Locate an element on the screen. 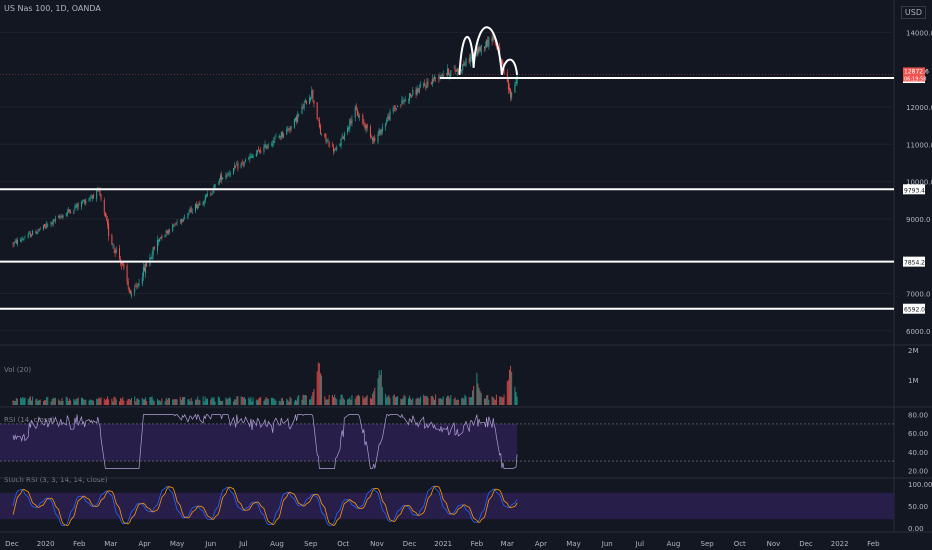 The width and height of the screenshot is (932, 550). time-tick-label: Jul is located at coordinates (640, 544).